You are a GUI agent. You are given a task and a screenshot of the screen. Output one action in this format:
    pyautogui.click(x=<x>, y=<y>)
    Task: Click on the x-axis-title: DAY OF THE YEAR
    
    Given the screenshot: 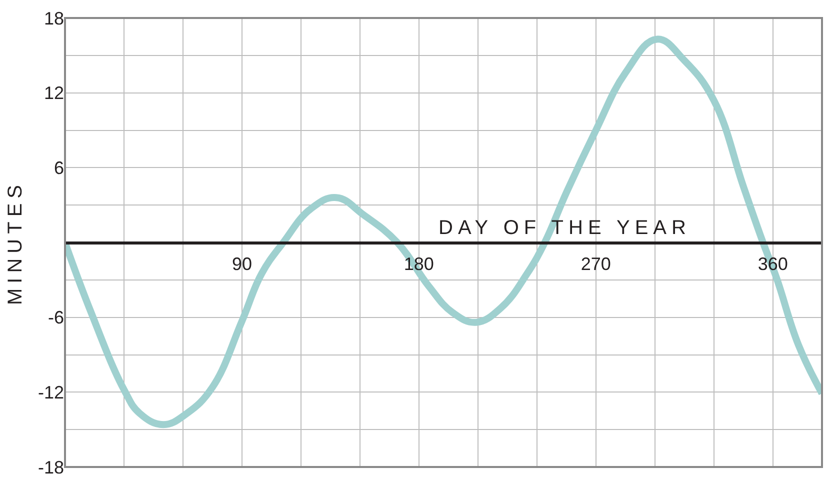 What is the action you would take?
    pyautogui.click(x=564, y=228)
    